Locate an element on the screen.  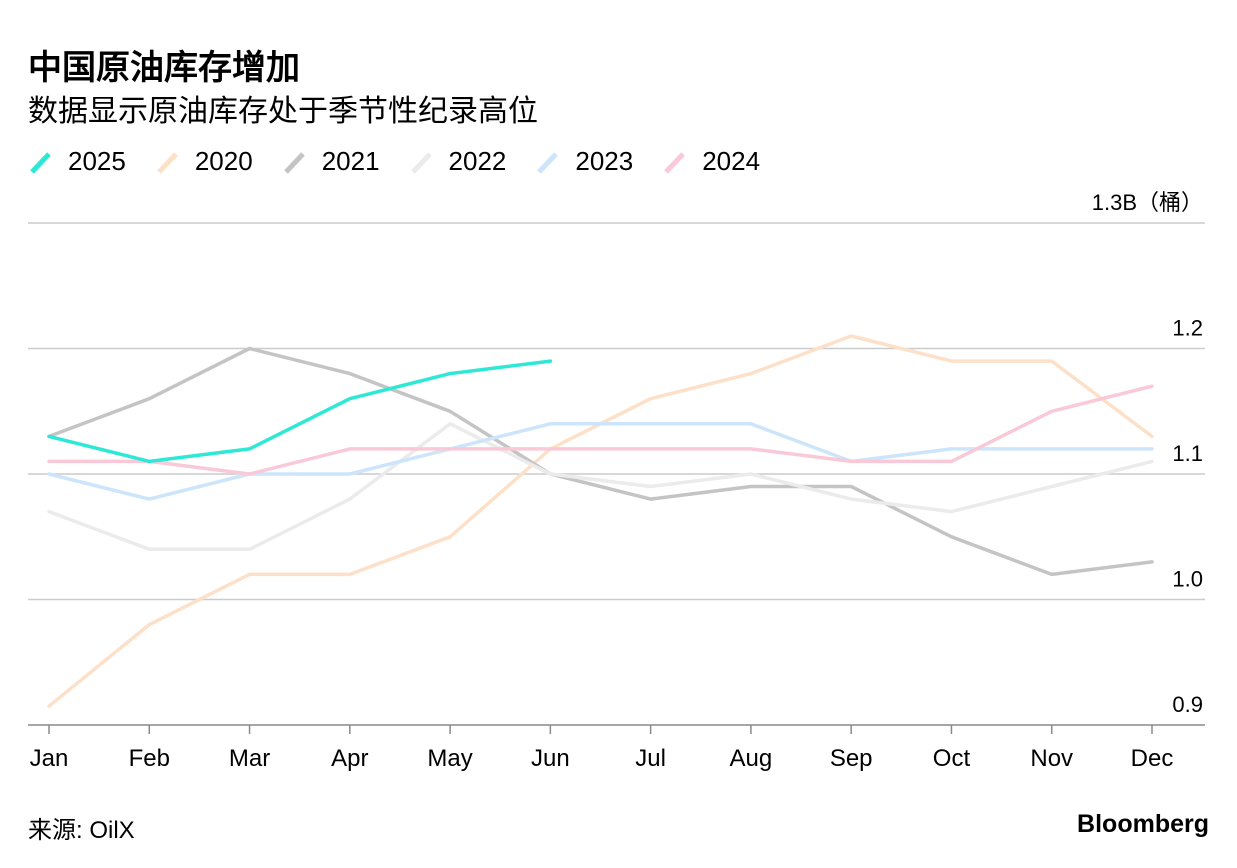
legend-item-2025: 2025 is located at coordinates (77, 161).